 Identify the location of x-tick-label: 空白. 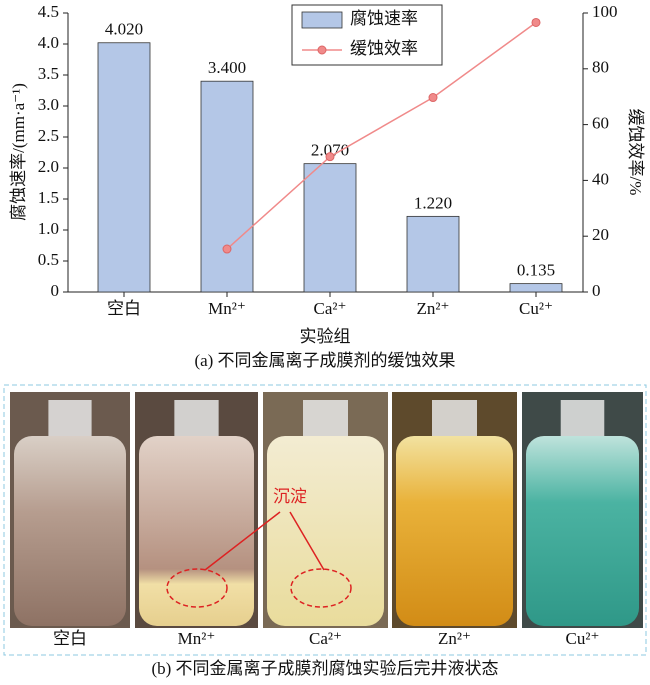
(124, 308).